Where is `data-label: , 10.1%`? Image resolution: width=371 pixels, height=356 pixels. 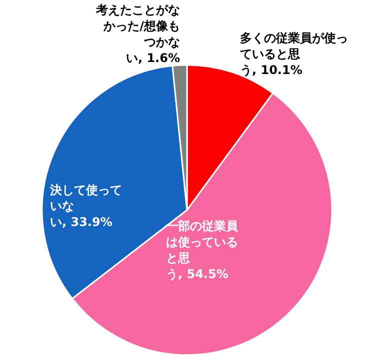
data-label: , 10.1% is located at coordinates (277, 70).